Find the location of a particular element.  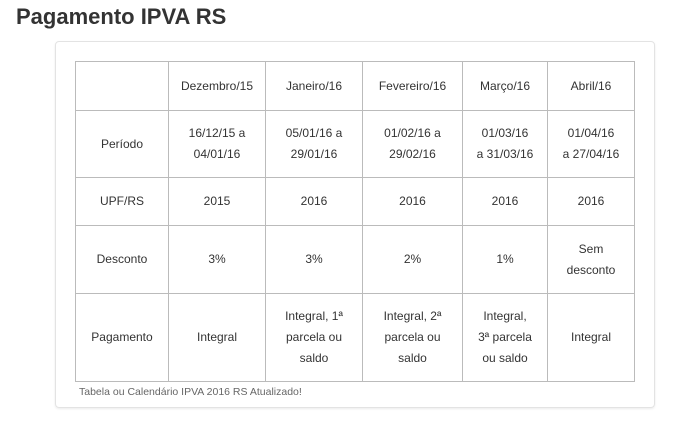

table-cell: 16/12/15 a 04/01/16 is located at coordinates (217, 144).